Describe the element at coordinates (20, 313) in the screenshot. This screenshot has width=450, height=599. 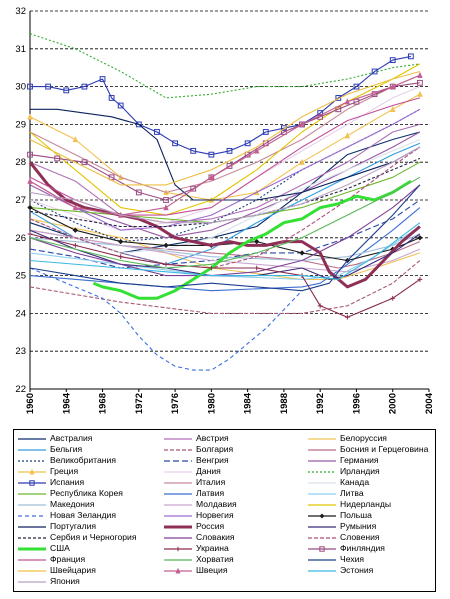
I see `y-tick-label: 24` at that location.